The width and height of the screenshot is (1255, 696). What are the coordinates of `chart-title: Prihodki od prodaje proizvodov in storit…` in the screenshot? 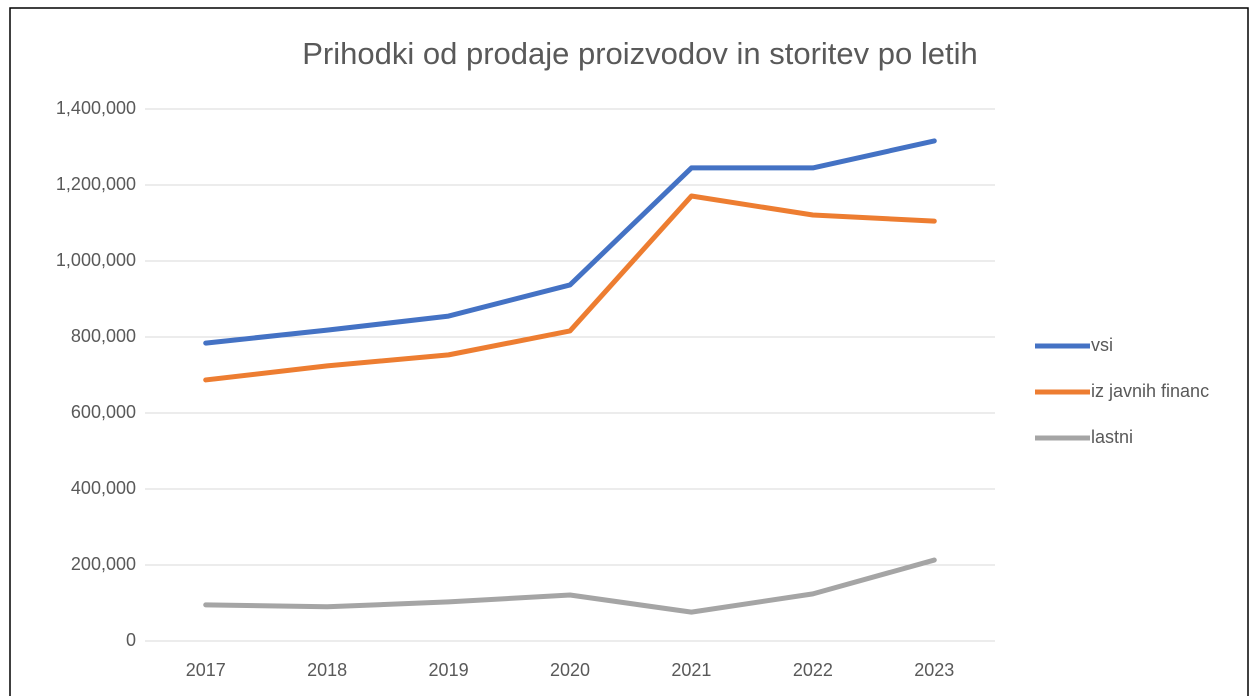 It's located at (640, 53).